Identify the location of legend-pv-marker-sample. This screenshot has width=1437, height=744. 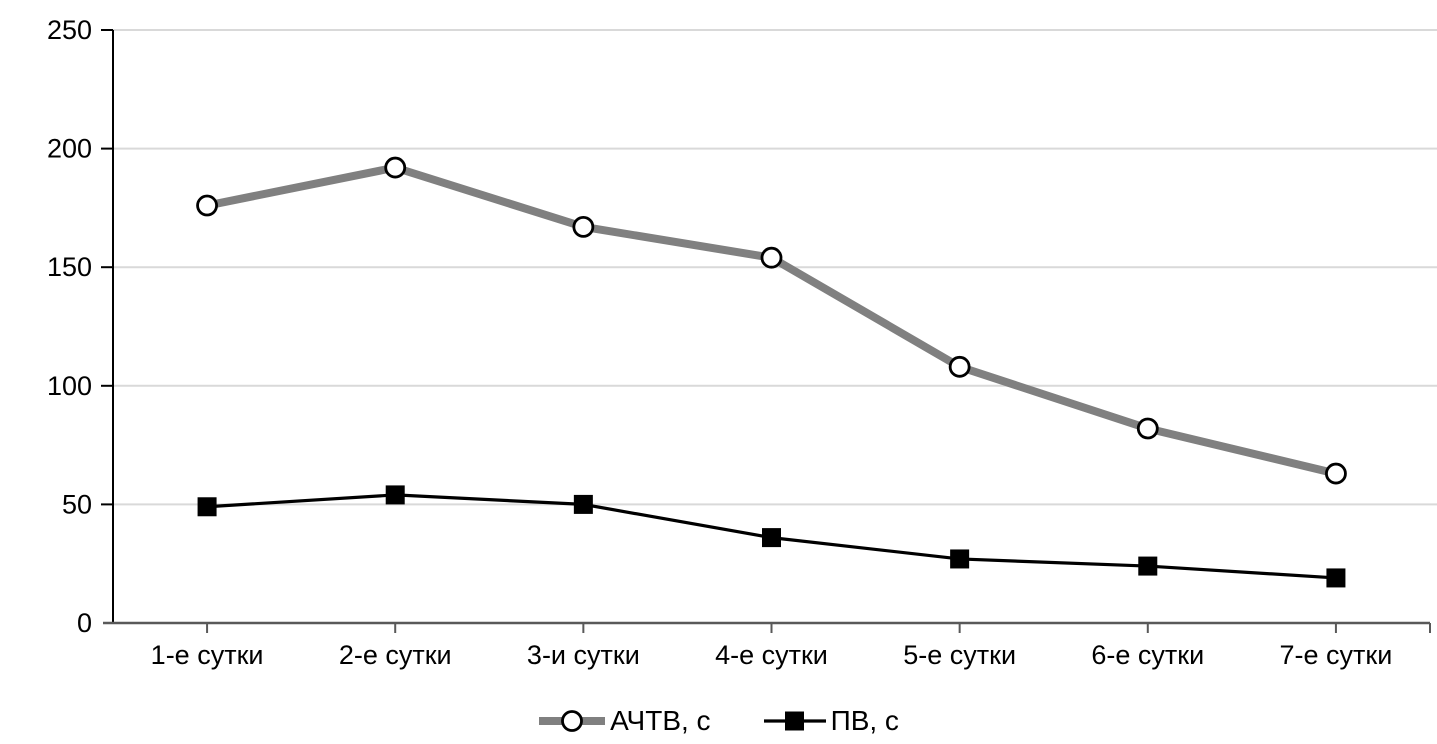
(794, 721).